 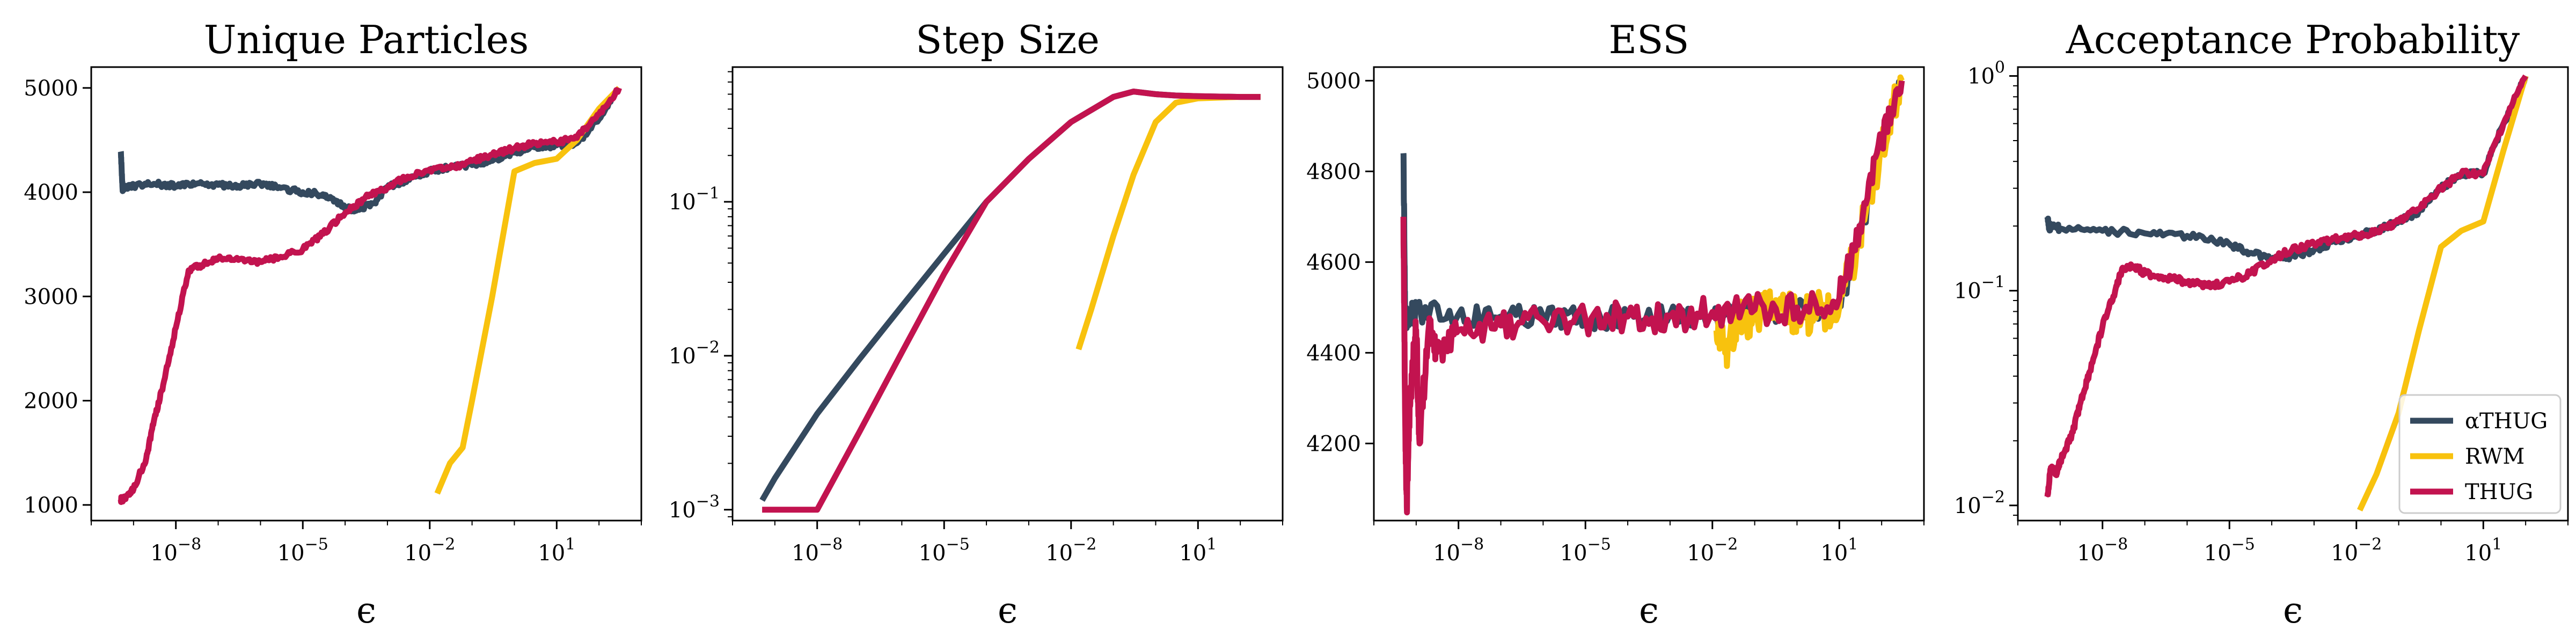 What do you see at coordinates (2293, 39) in the screenshot?
I see `chart-title: Acceptance Probability` at bounding box center [2293, 39].